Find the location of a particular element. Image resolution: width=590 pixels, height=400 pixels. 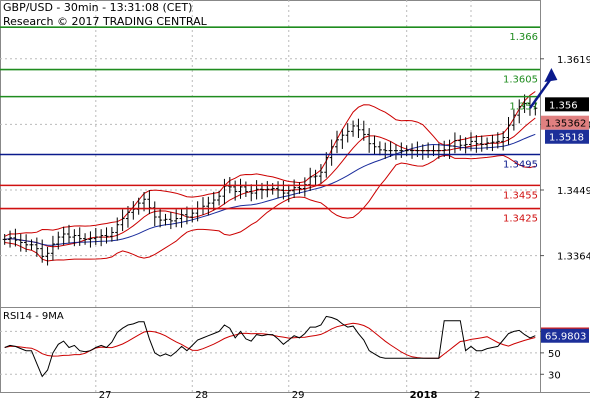

price-tag-1-356-label: 1.356 is located at coordinates (563, 105).